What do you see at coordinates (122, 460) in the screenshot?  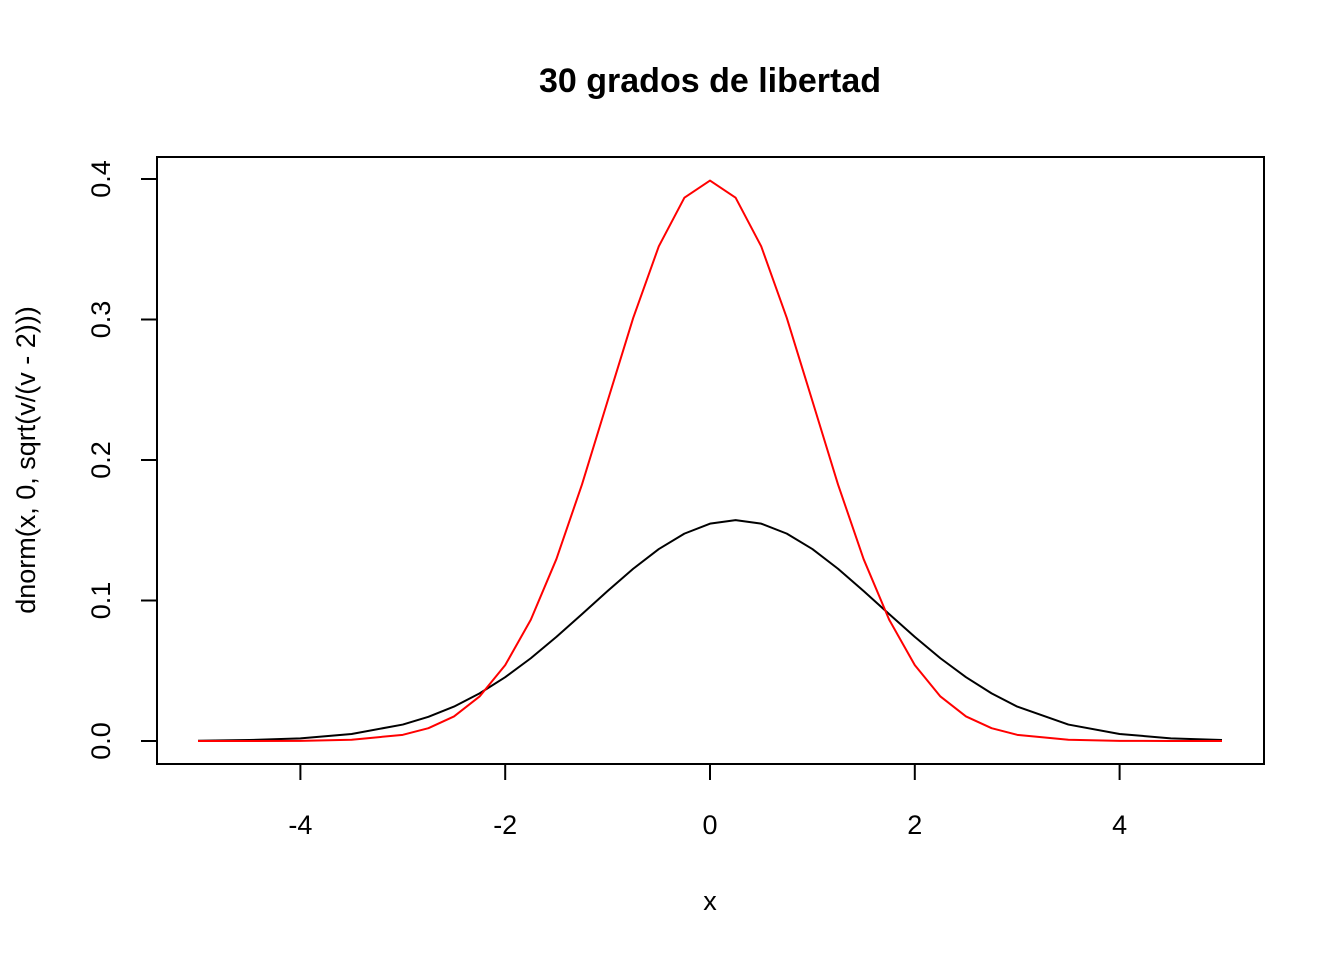 I see `y-axis: 0.0 0.1 0.2 0.3 0.4` at bounding box center [122, 460].